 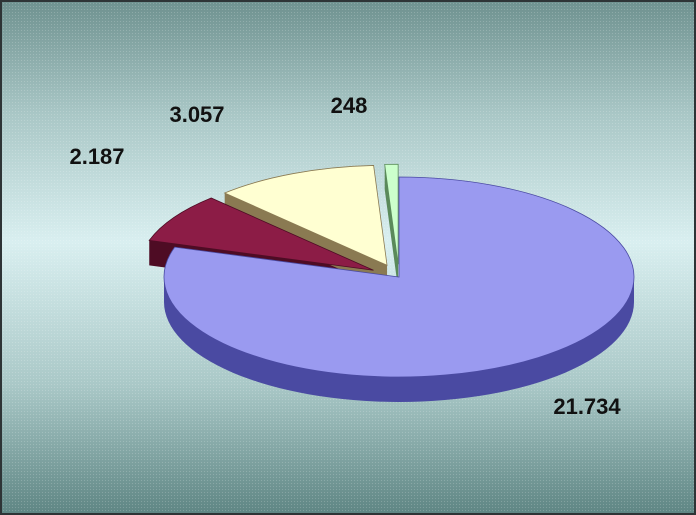 I want to click on pie-data-label: 21.734, so click(x=587, y=406).